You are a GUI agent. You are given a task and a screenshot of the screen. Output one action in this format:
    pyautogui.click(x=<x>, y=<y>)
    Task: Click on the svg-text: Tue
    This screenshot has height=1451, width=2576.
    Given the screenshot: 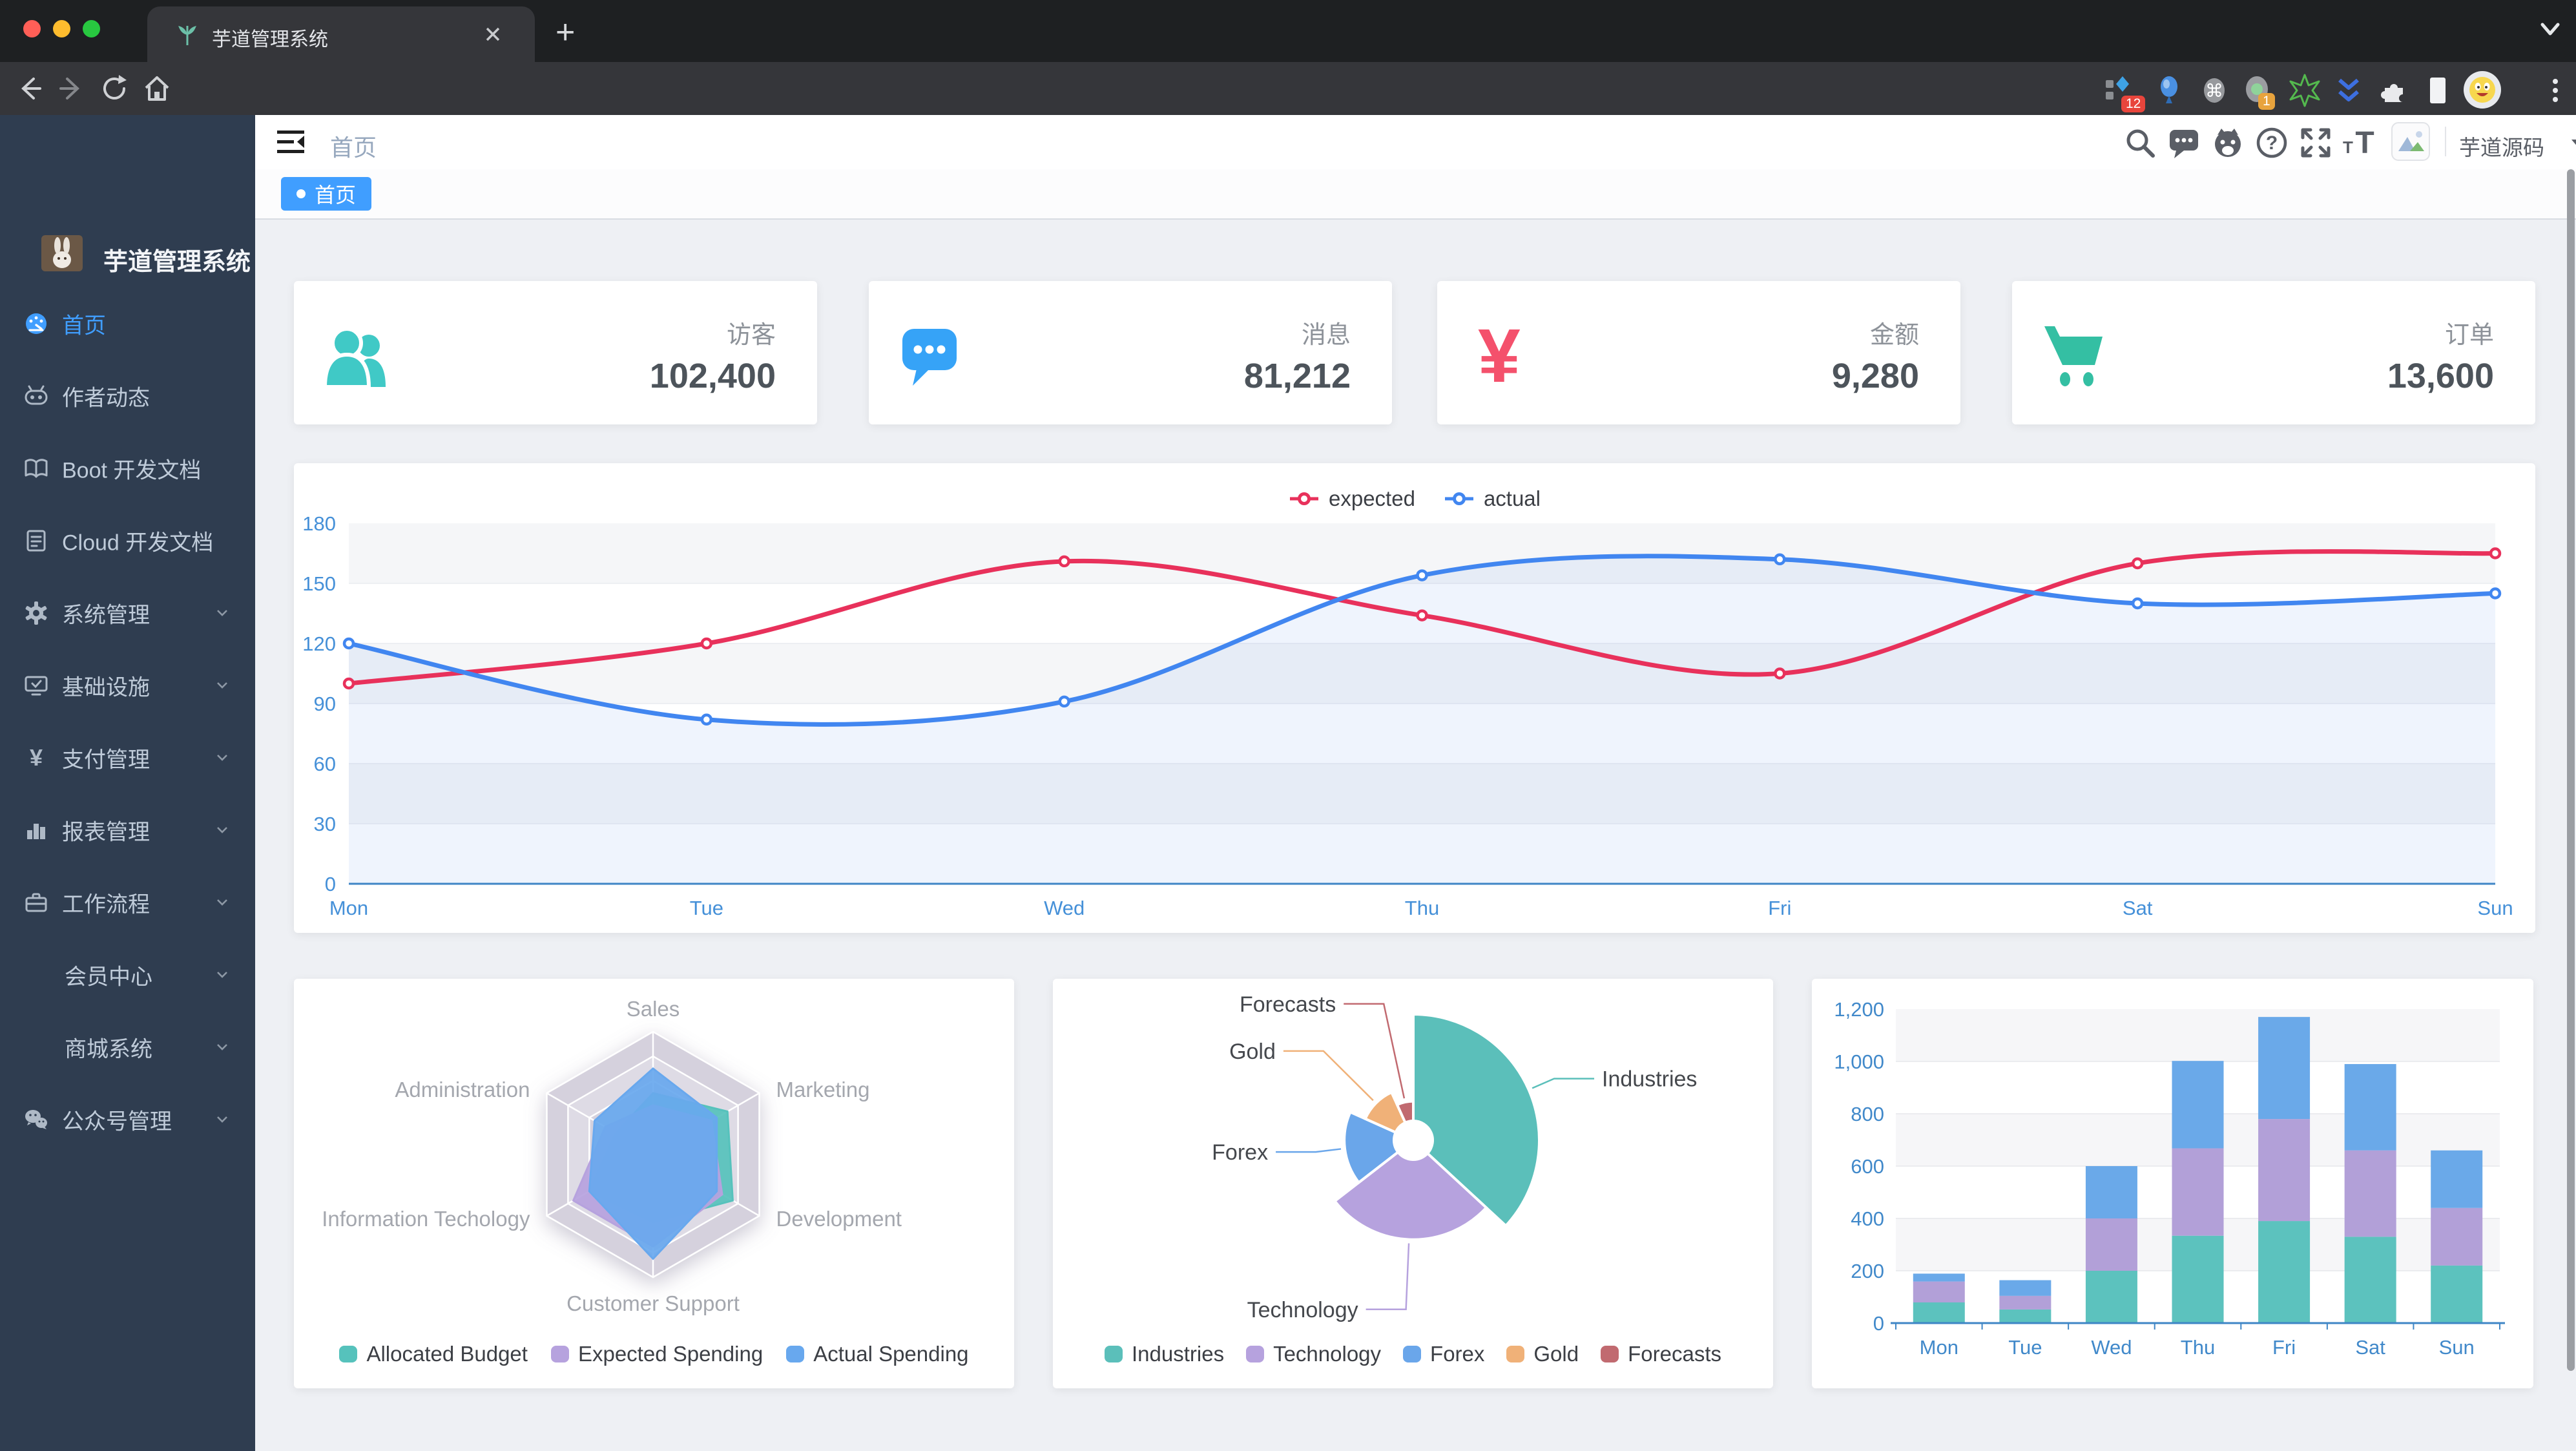 What is the action you would take?
    pyautogui.click(x=2025, y=1347)
    